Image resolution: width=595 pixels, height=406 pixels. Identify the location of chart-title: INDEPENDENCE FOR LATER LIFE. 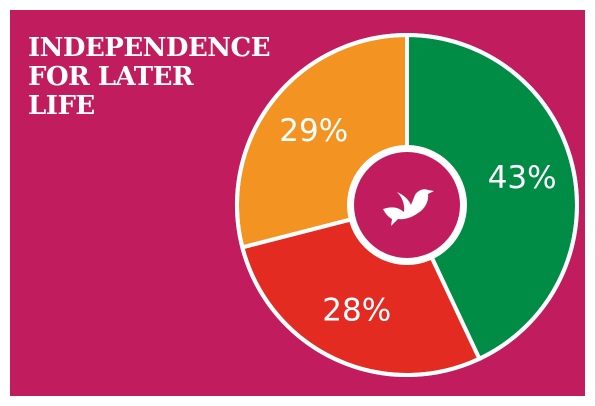
(149, 77).